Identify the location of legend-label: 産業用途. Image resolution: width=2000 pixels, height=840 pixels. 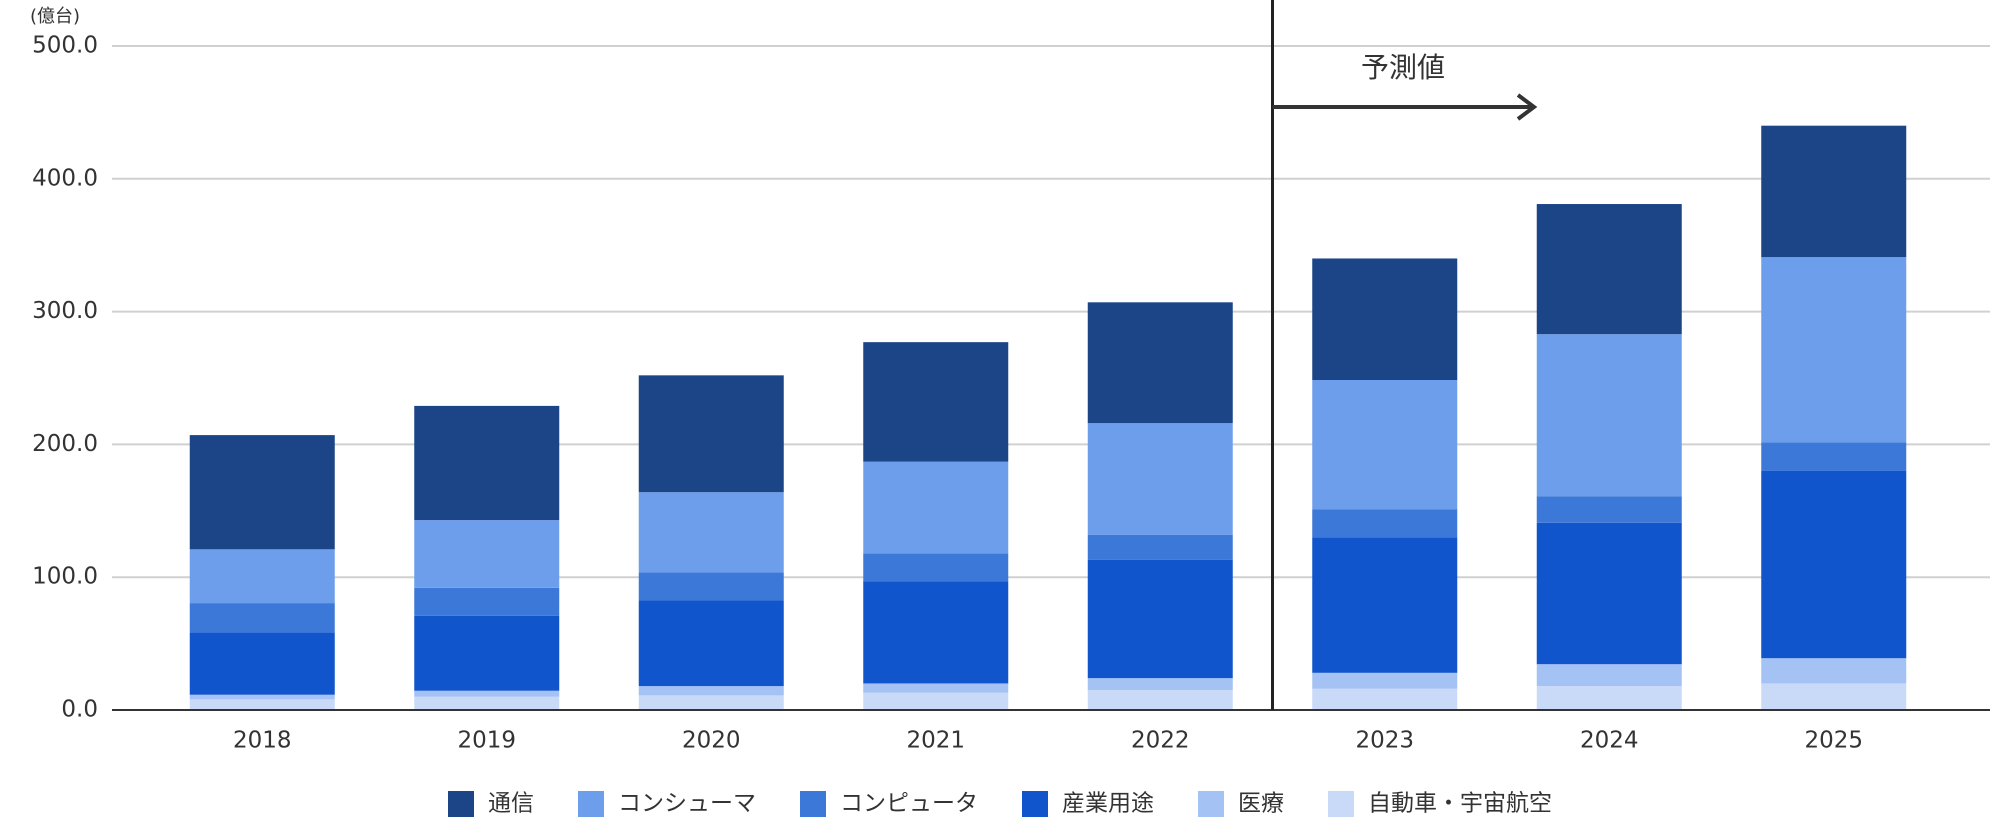
(1108, 804).